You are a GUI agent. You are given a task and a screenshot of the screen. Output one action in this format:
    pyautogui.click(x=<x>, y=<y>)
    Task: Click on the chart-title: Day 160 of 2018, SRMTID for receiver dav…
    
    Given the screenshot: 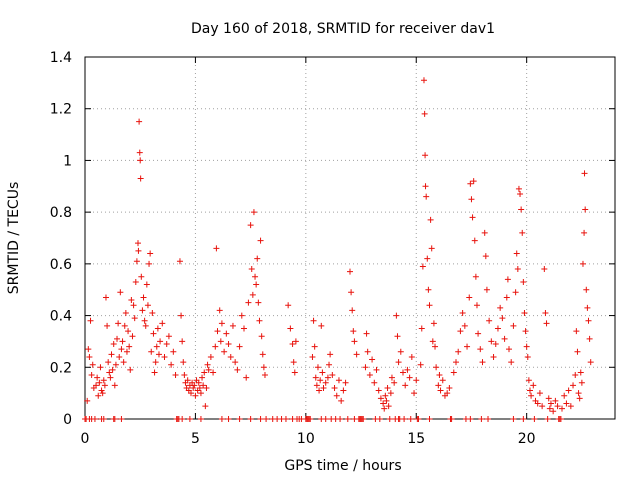 What is the action you would take?
    pyautogui.click(x=343, y=29)
    